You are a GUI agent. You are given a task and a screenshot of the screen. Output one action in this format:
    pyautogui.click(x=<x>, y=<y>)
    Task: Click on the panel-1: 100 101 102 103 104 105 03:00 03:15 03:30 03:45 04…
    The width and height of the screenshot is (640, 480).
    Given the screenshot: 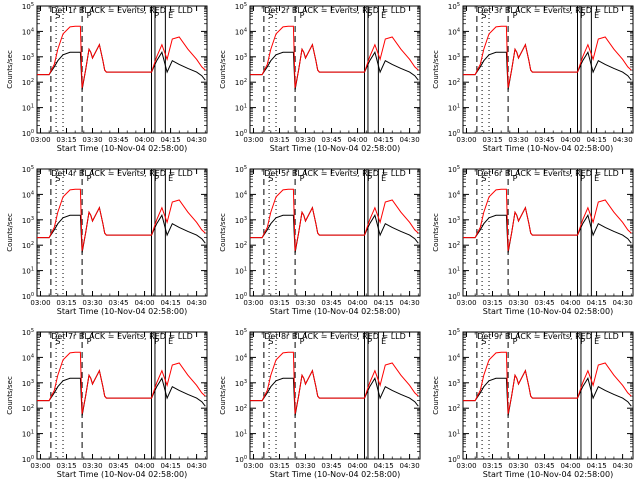 What is the action you would take?
    pyautogui.click(x=107, y=77)
    